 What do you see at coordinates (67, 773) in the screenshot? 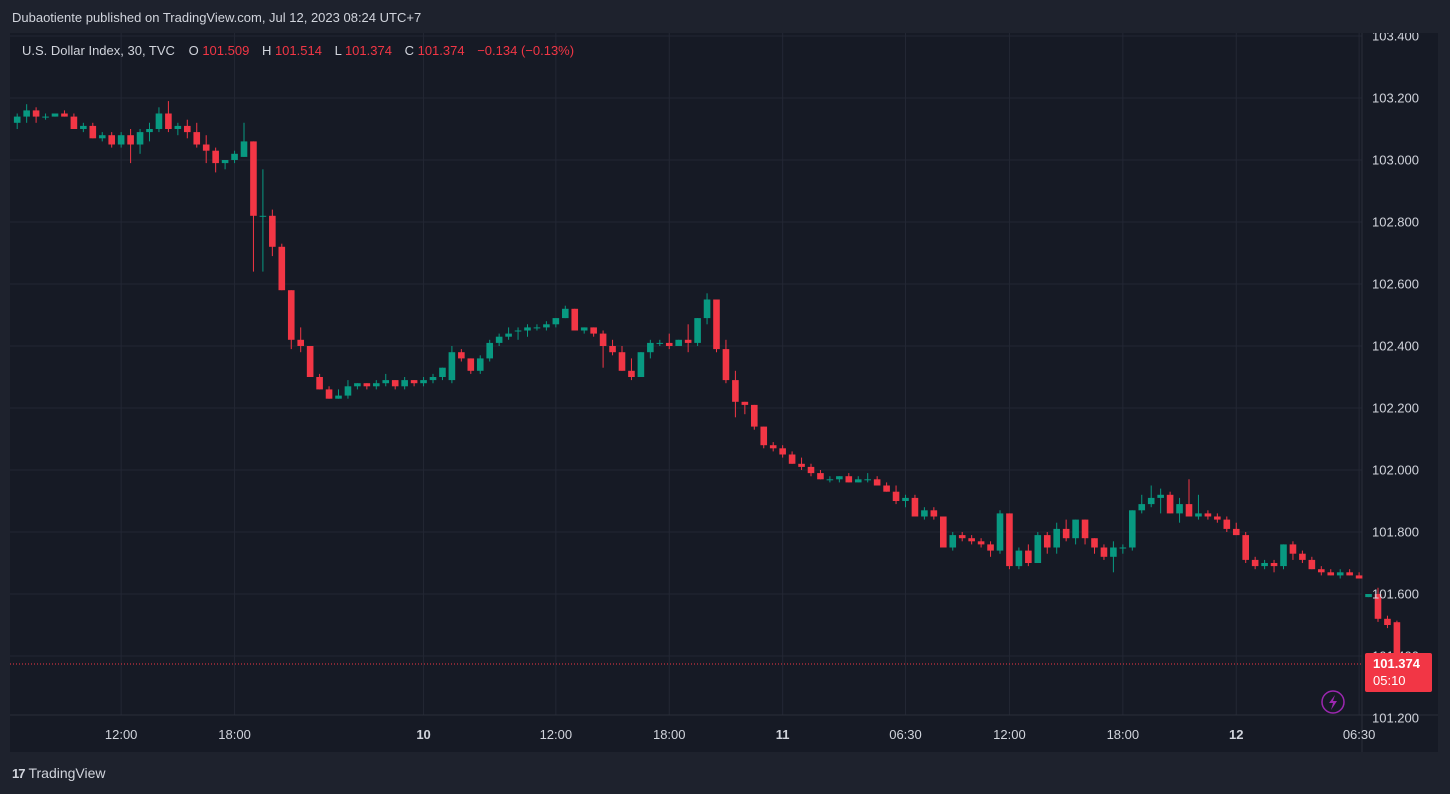
I see `brand-name: TradingView` at bounding box center [67, 773].